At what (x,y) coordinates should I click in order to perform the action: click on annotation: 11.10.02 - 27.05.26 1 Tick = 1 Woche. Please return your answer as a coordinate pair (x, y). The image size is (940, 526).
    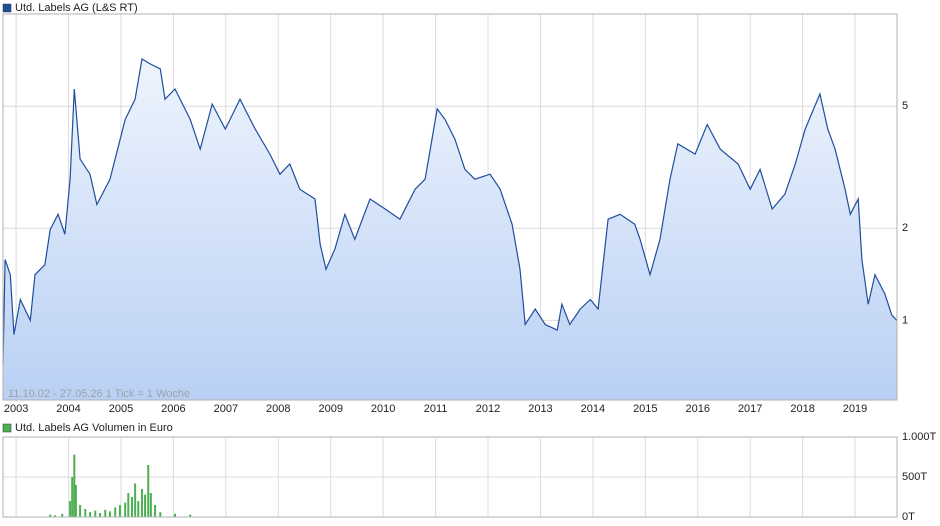
    Looking at the image, I should click on (99, 394).